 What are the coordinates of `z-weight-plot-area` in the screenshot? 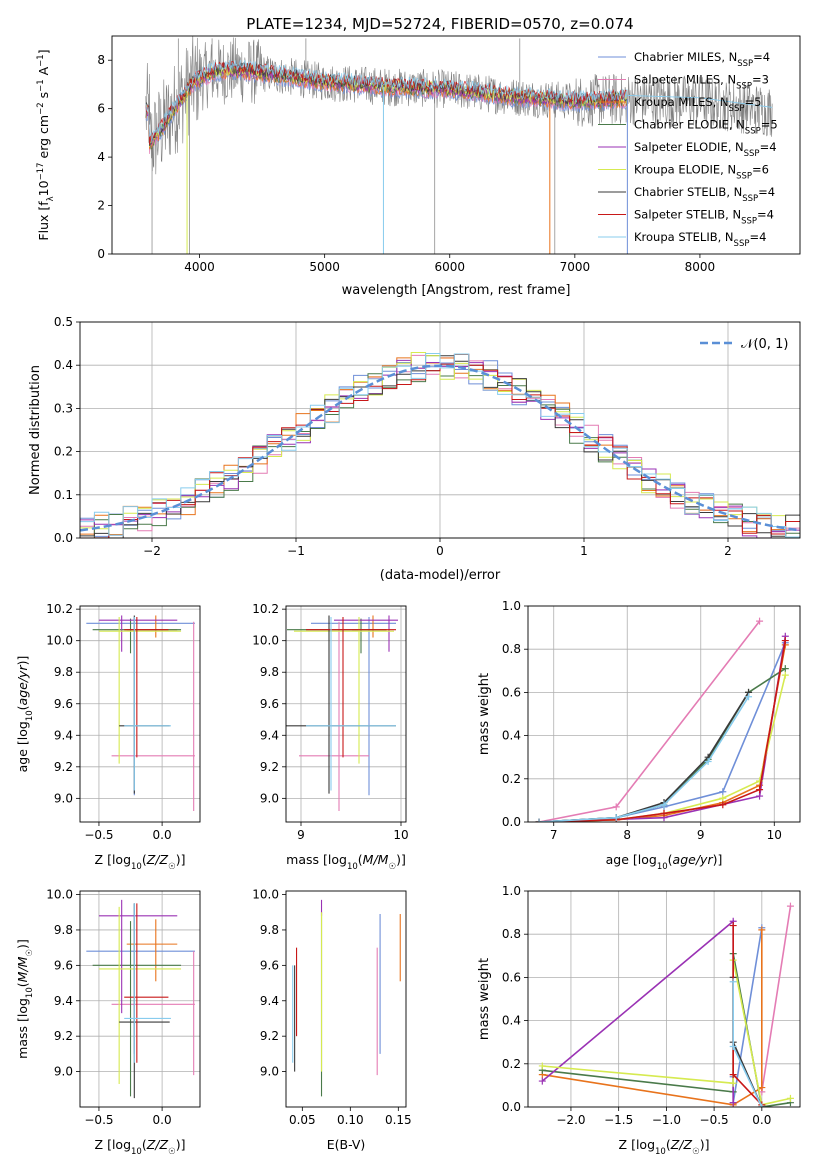 It's located at (666, 1004).